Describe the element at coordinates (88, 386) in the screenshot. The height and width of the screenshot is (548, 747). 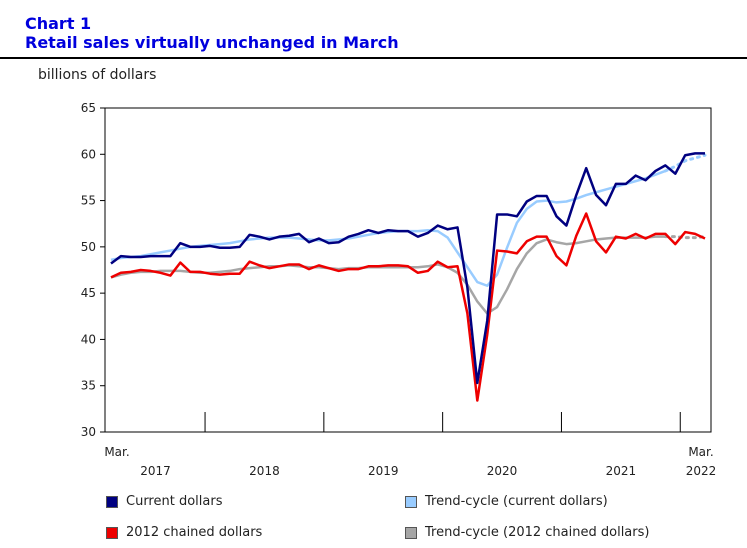
I see `y-tick-label: 35` at that location.